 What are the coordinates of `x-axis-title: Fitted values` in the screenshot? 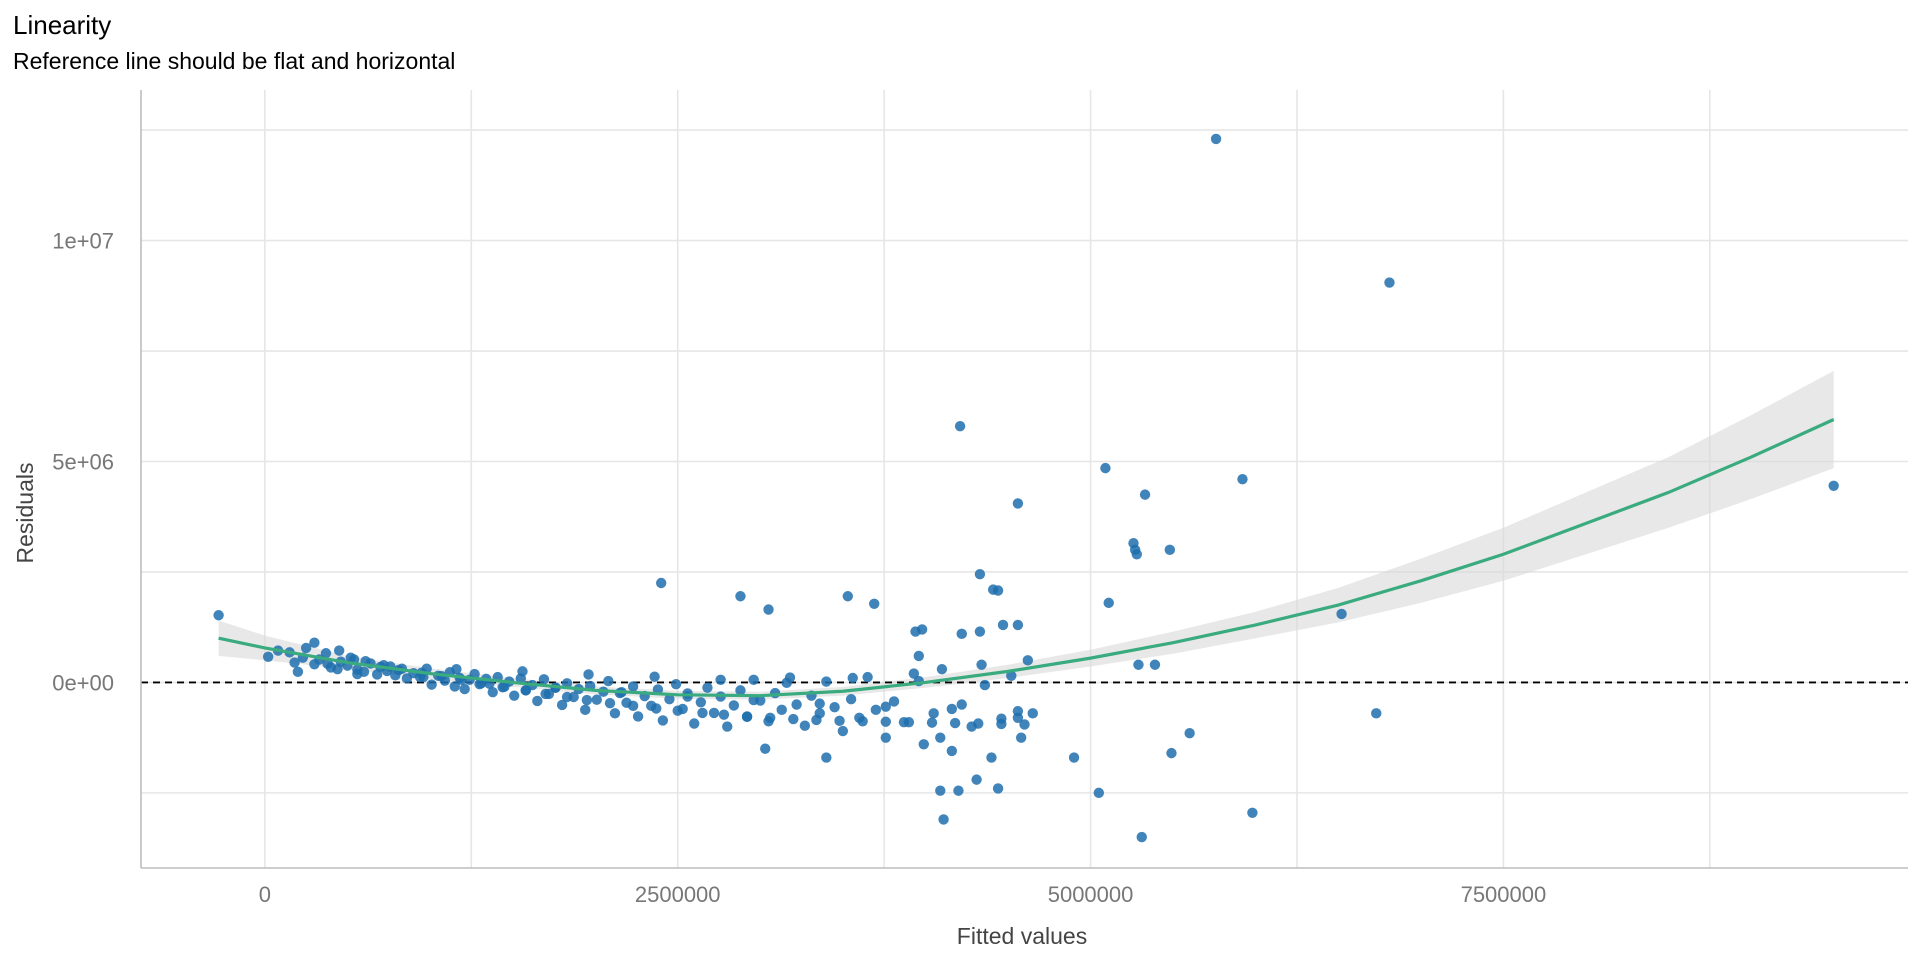 It's located at (1022, 936).